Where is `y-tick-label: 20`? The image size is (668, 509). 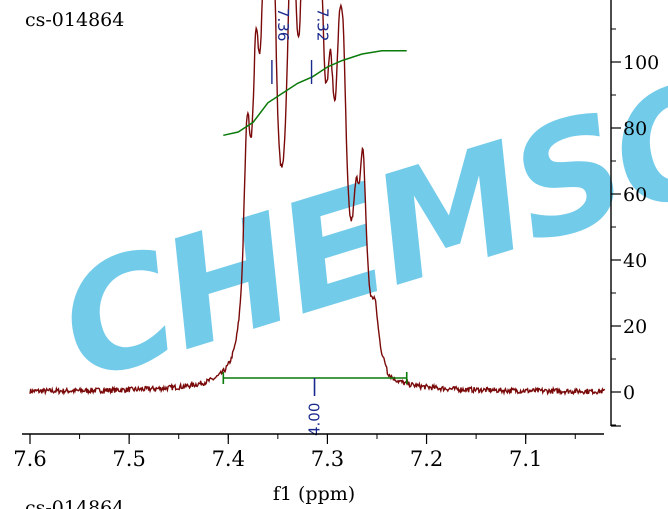 y-tick-label: 20 is located at coordinates (635, 327).